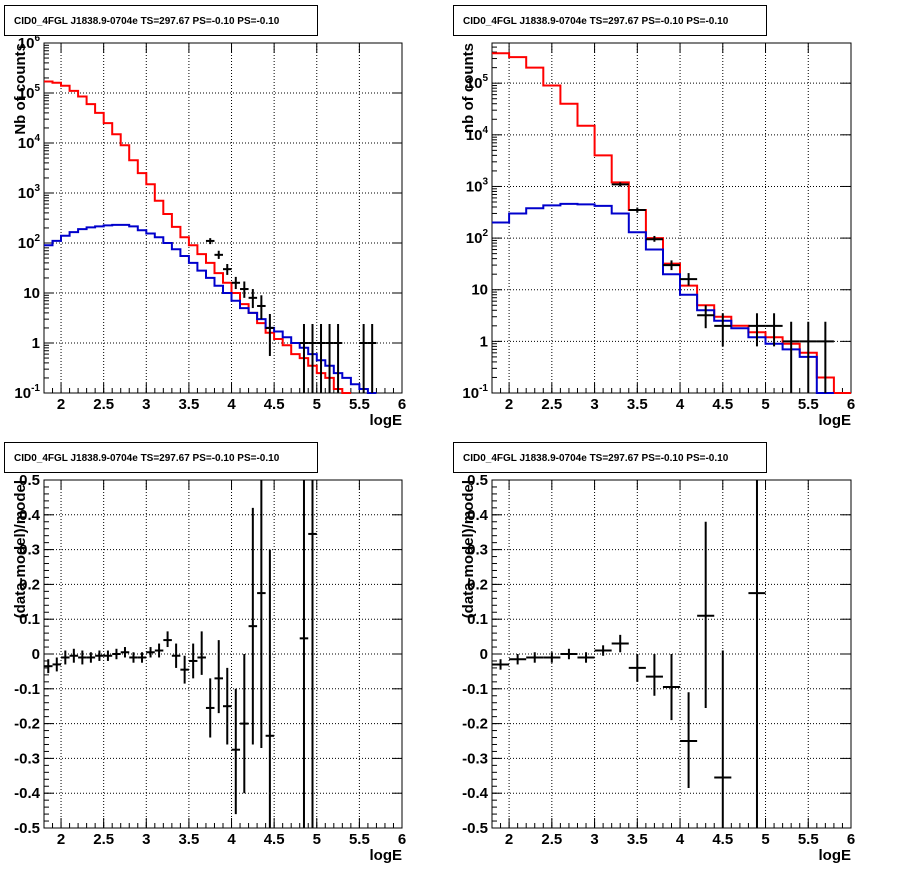 This screenshot has height=875, width=898. What do you see at coordinates (359, 839) in the screenshot?
I see `x-tick-label: 5.5` at bounding box center [359, 839].